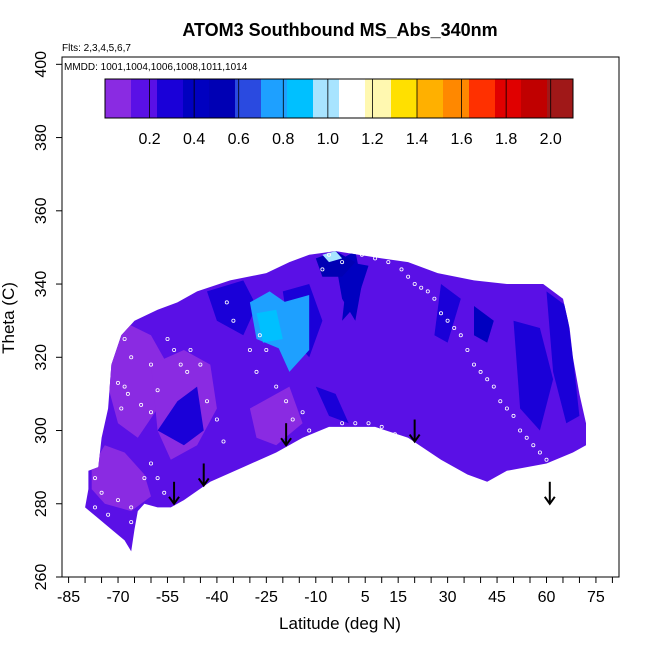  Describe the element at coordinates (547, 597) in the screenshot. I see `x-tick-label: 60` at that location.